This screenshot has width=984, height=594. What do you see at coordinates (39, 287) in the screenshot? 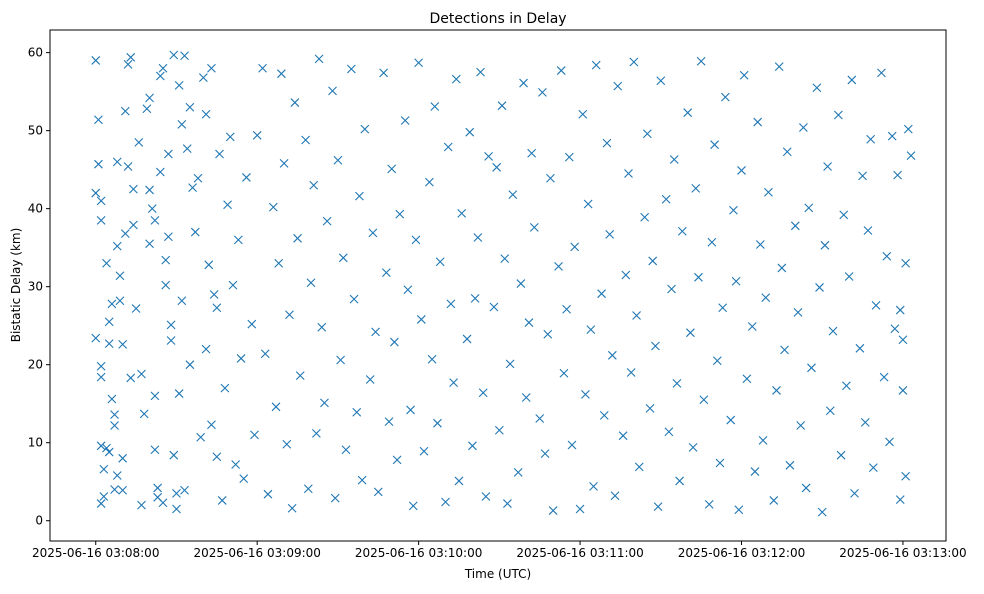
I see `y-axis: 0 10 20 30 40 50 60` at bounding box center [39, 287].